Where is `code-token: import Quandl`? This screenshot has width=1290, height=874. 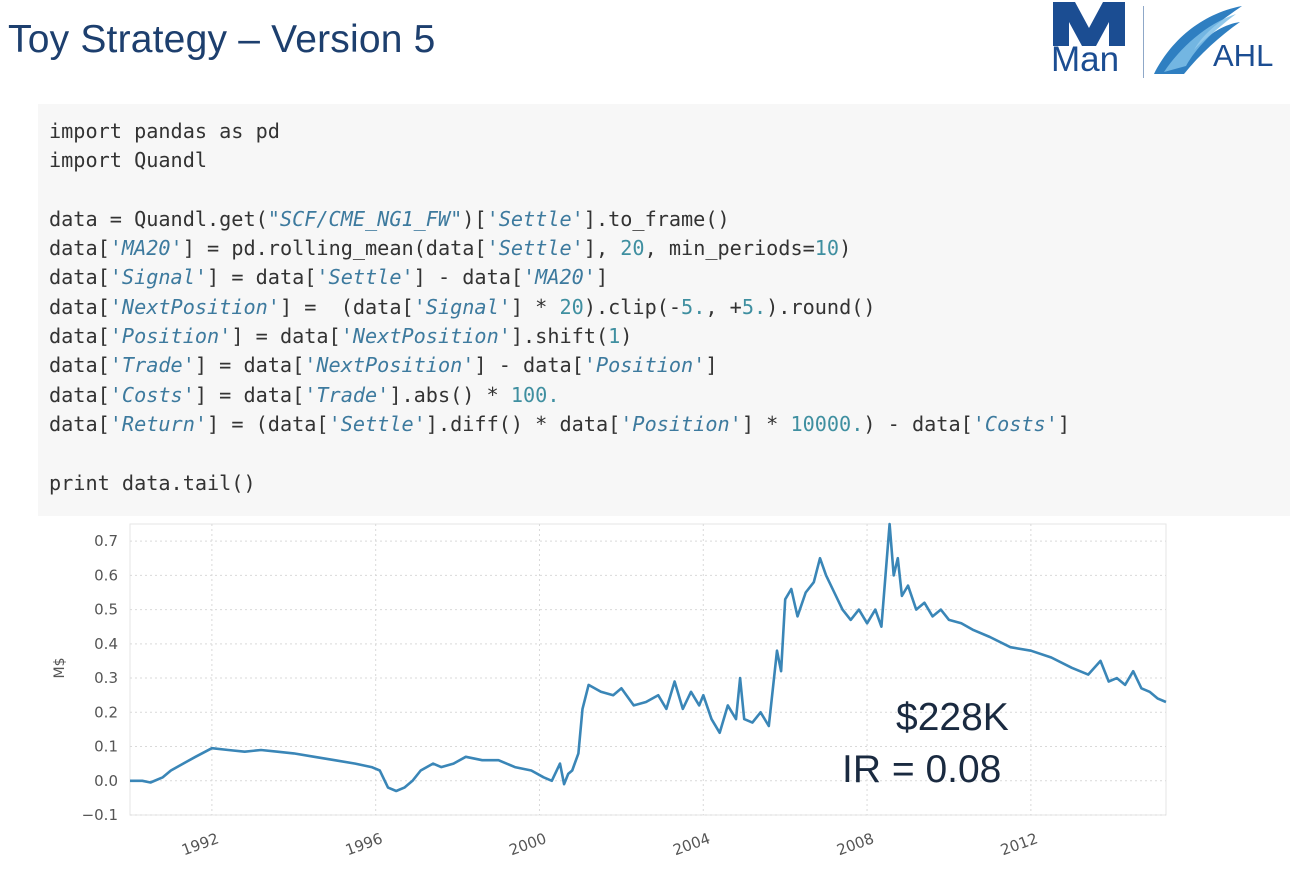
code-token: import Quandl is located at coordinates (128, 160).